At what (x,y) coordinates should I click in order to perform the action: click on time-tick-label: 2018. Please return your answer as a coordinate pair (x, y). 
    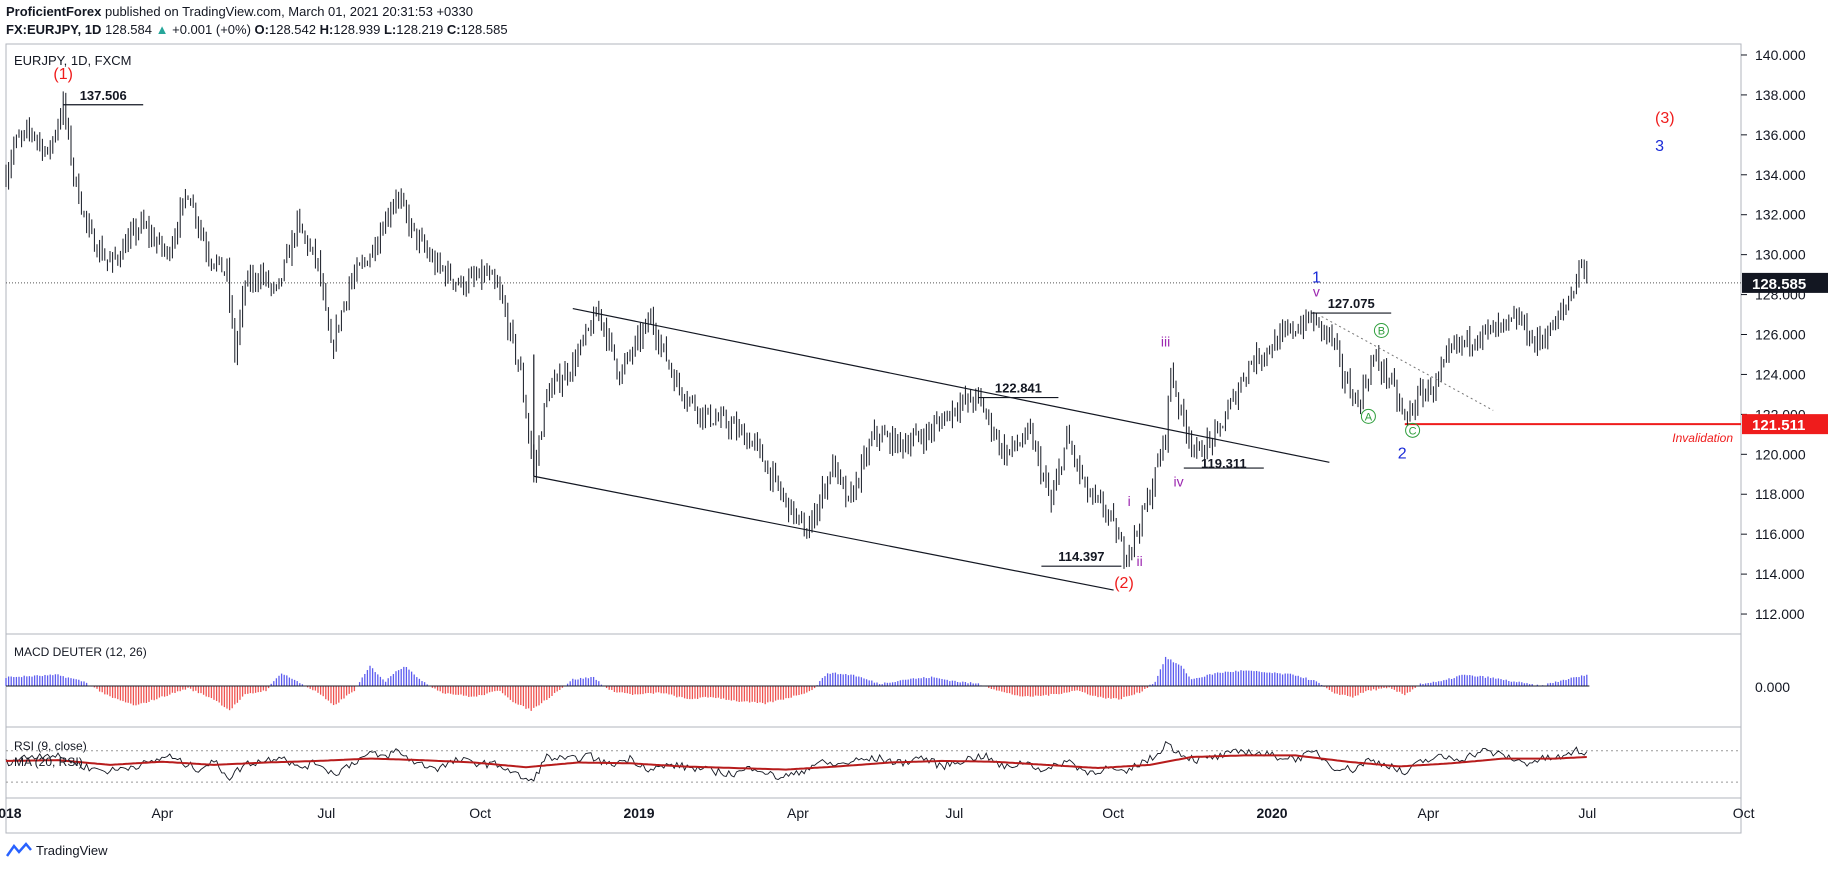
    Looking at the image, I should click on (11, 813).